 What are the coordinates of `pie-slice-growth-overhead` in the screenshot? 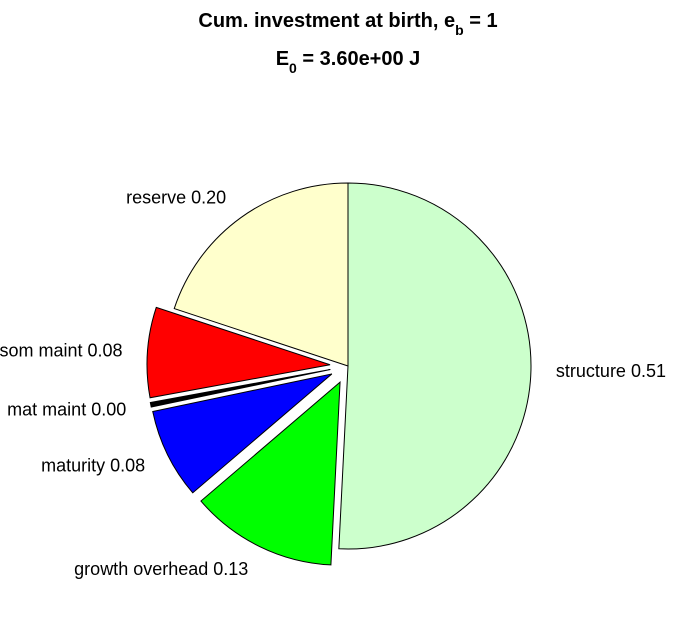 It's located at (270, 473).